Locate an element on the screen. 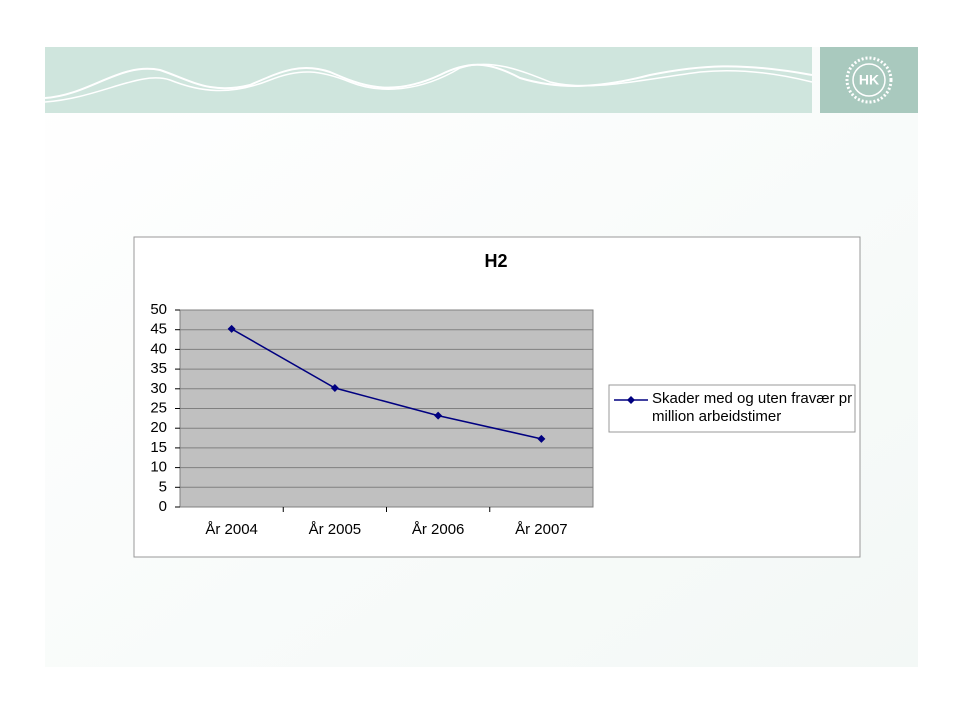  y-tick-label: 50 is located at coordinates (158, 309).